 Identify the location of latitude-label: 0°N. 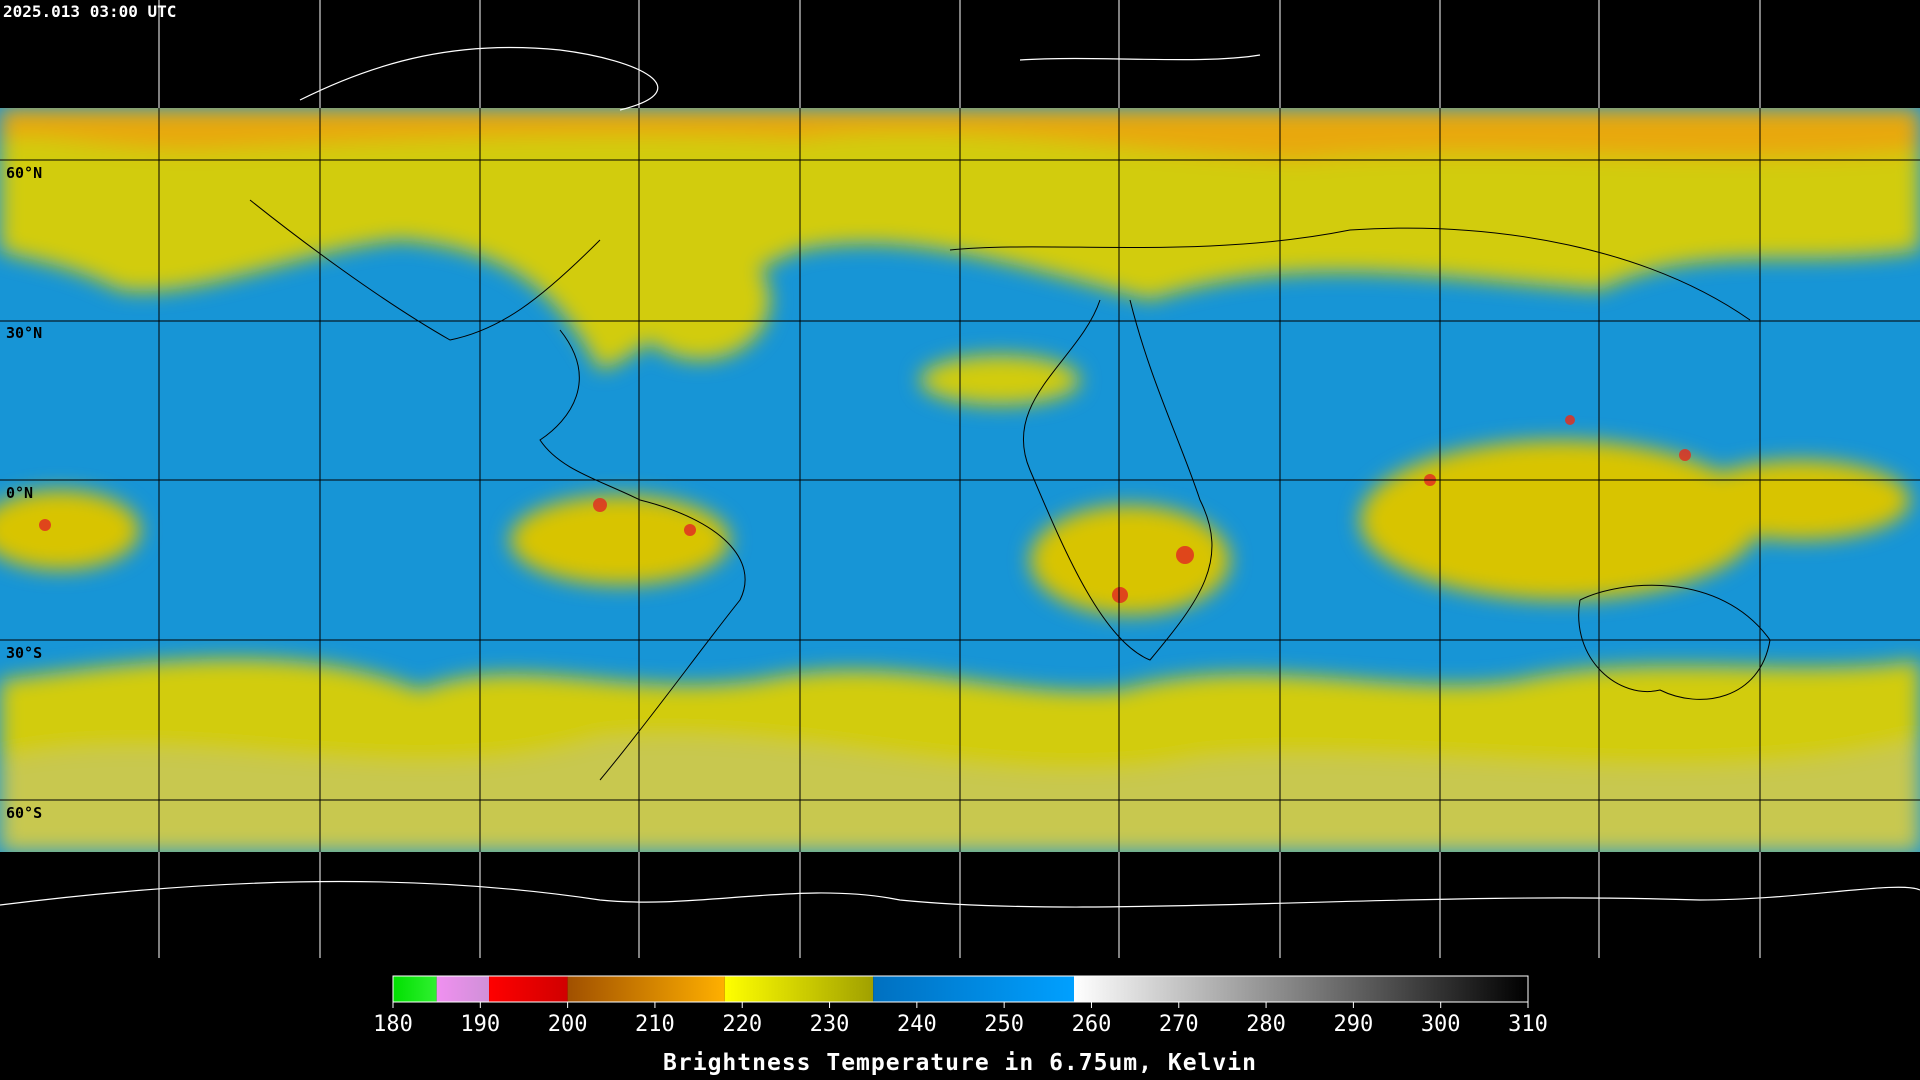
(19, 493).